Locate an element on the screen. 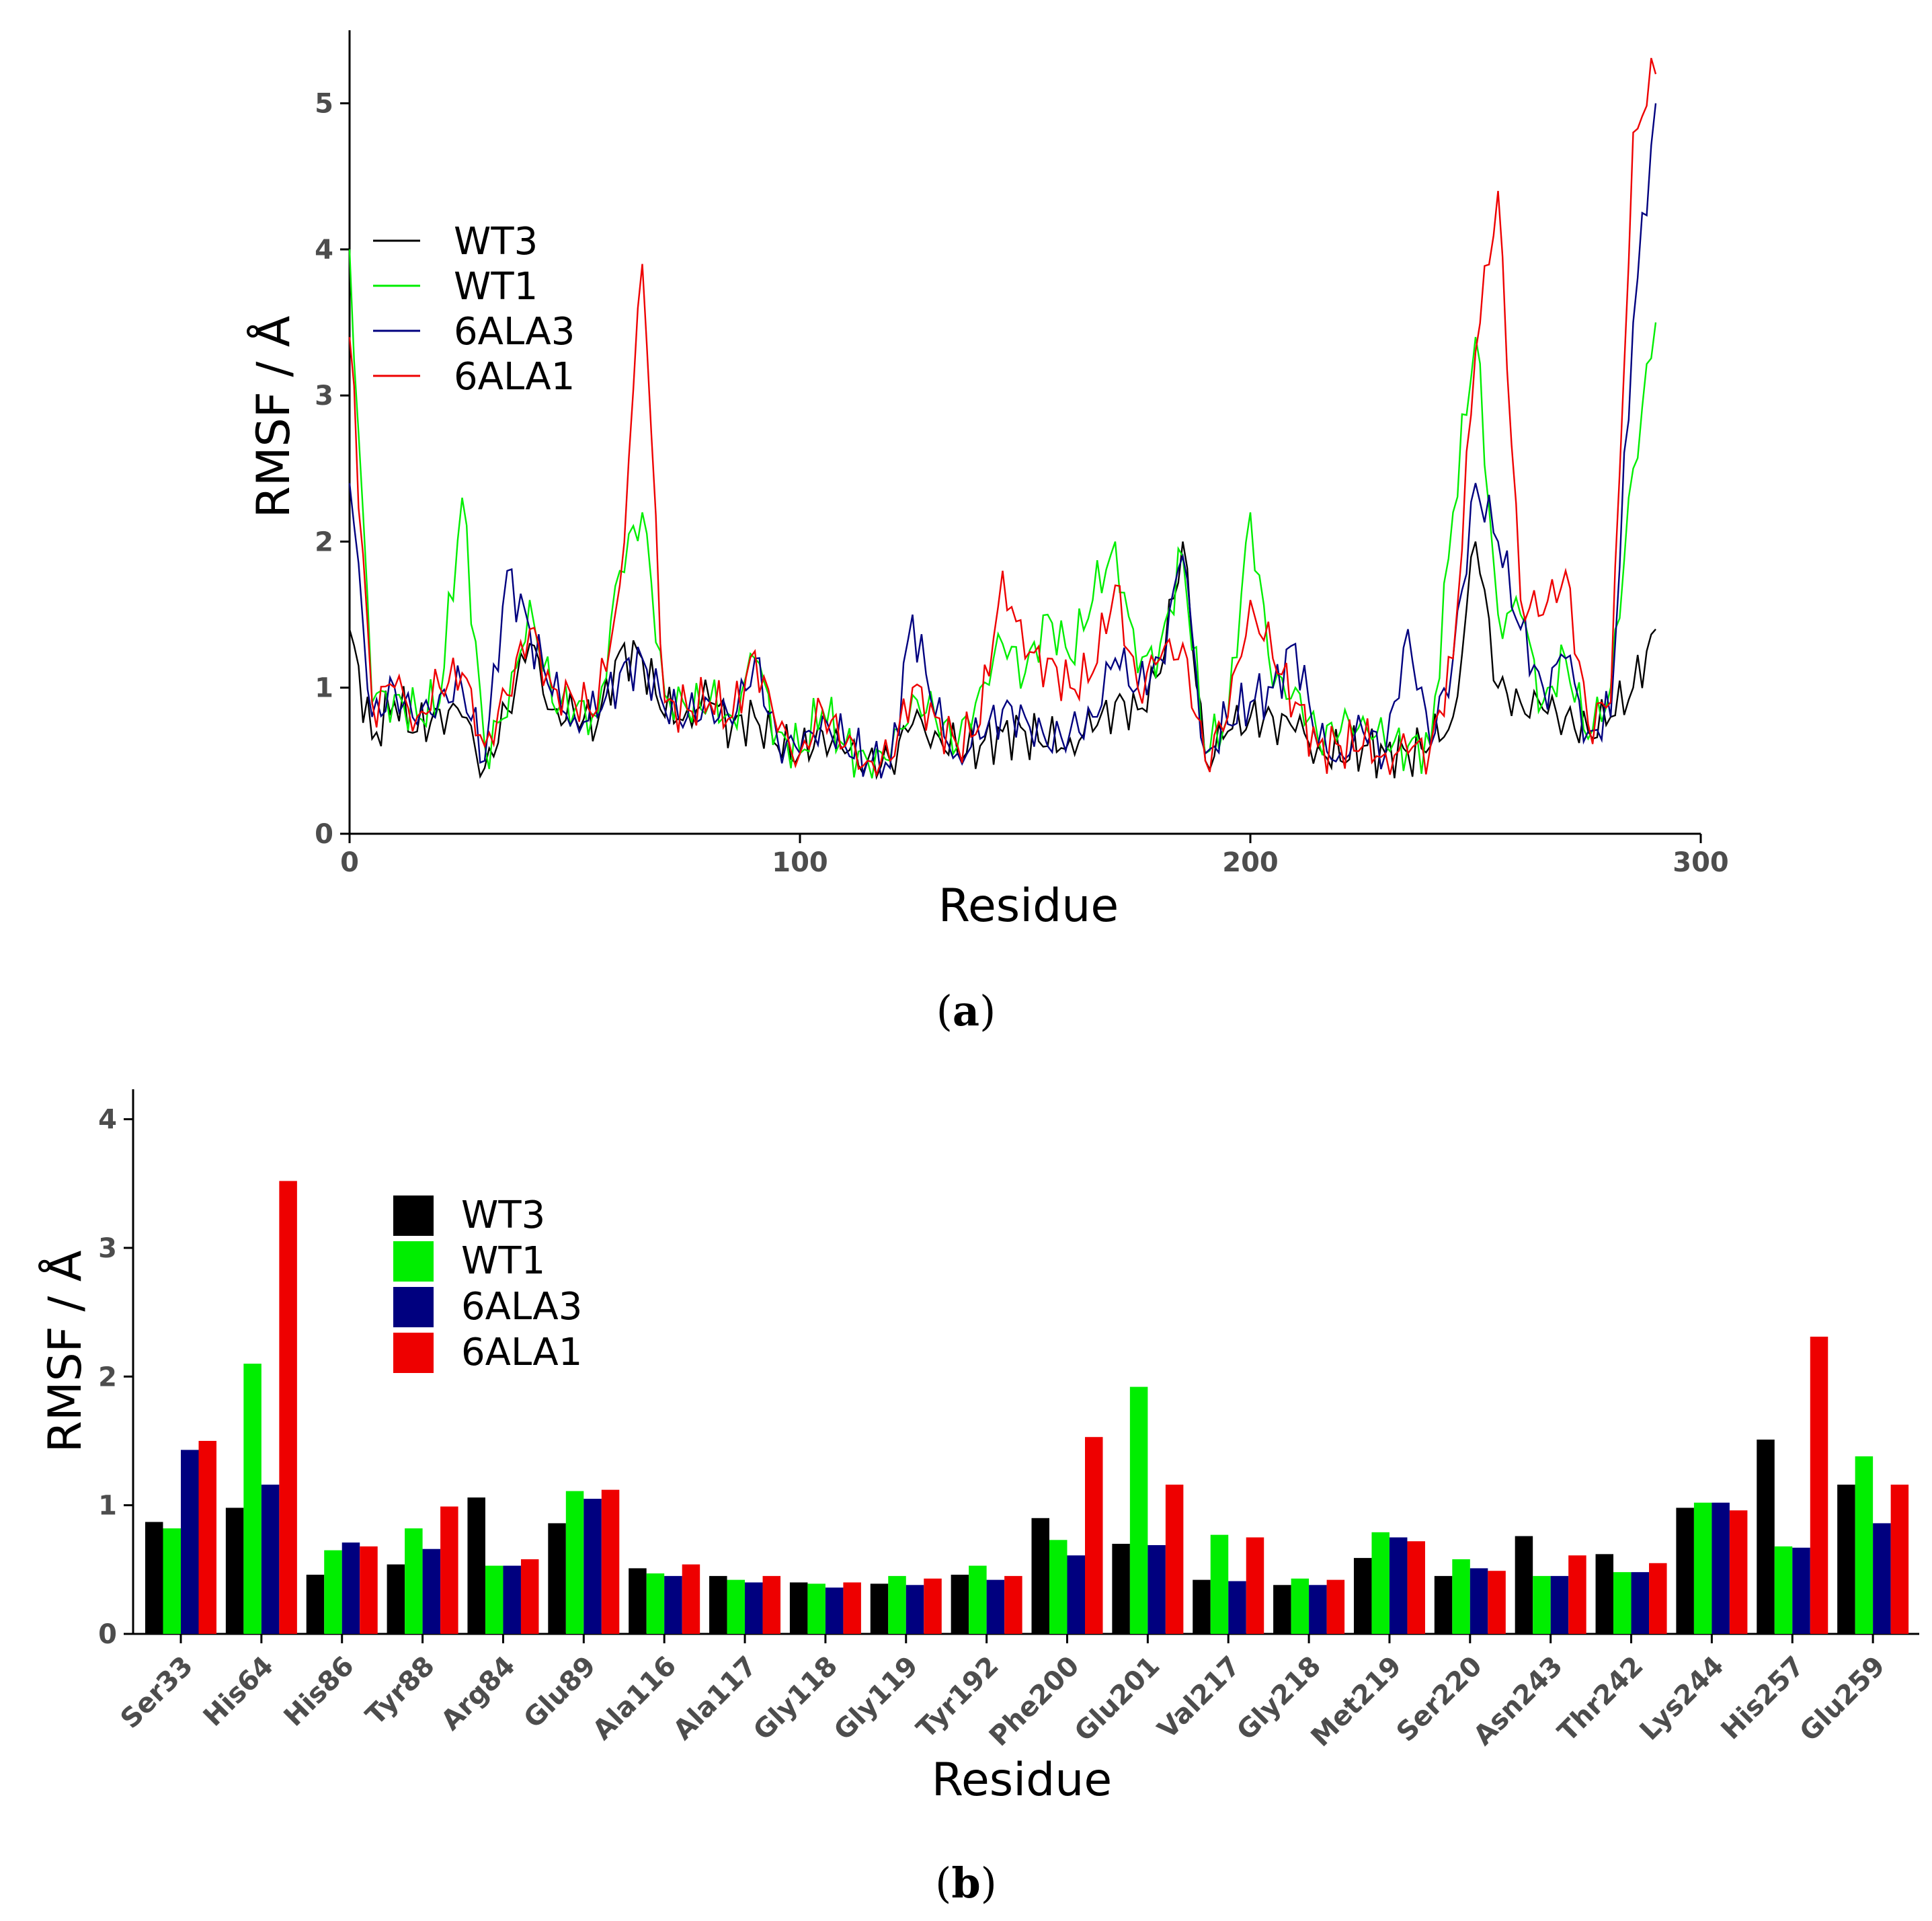 This screenshot has height=1921, width=1932. chart-b-legend-label-6ALA3: 6ALA3 is located at coordinates (521, 1307).